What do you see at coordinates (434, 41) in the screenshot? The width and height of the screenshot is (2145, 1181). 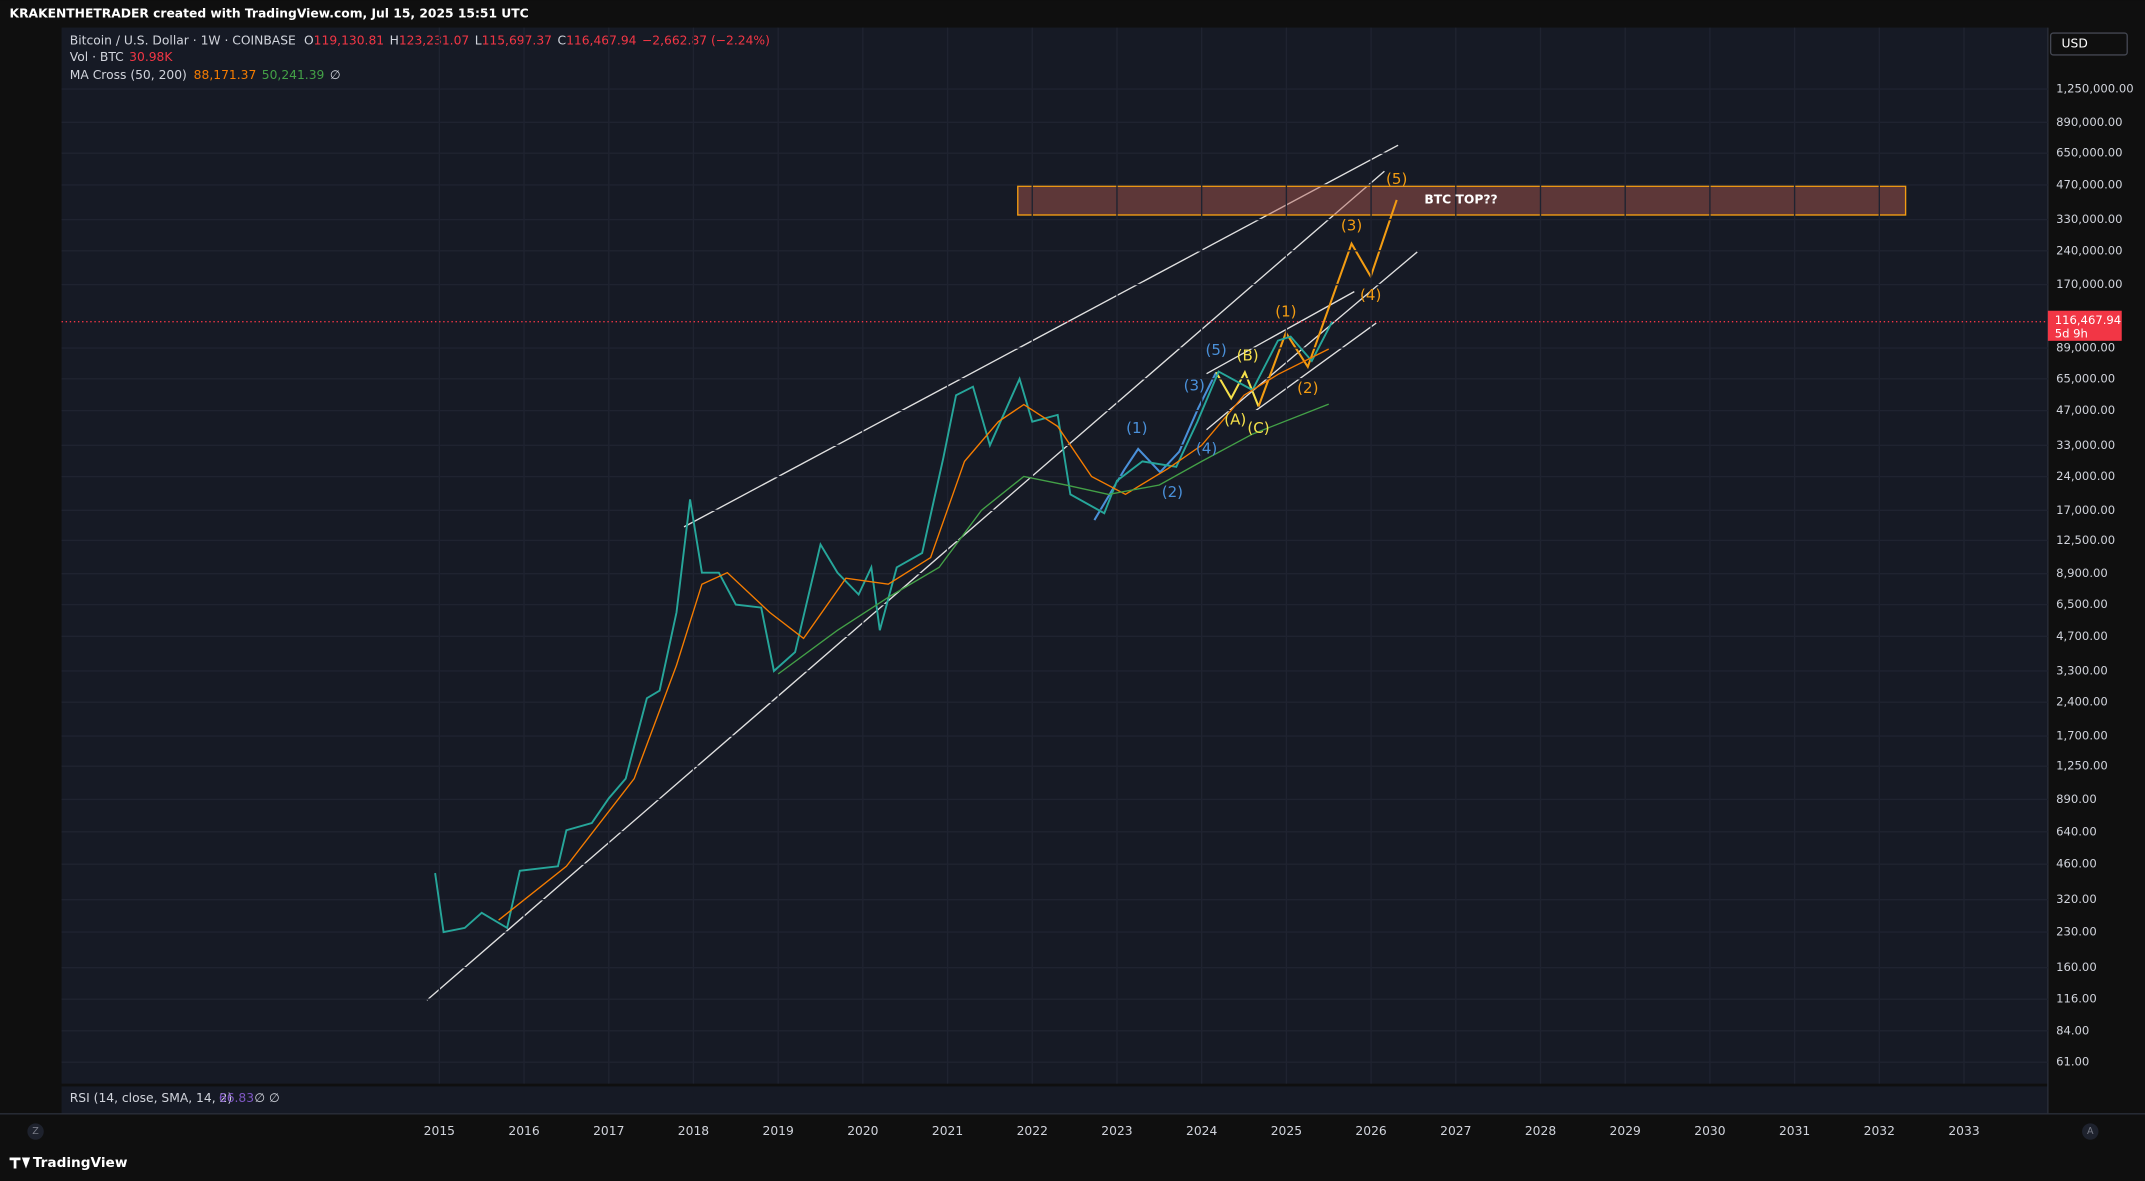 I see `ohlc-value: 123,231.07` at bounding box center [434, 41].